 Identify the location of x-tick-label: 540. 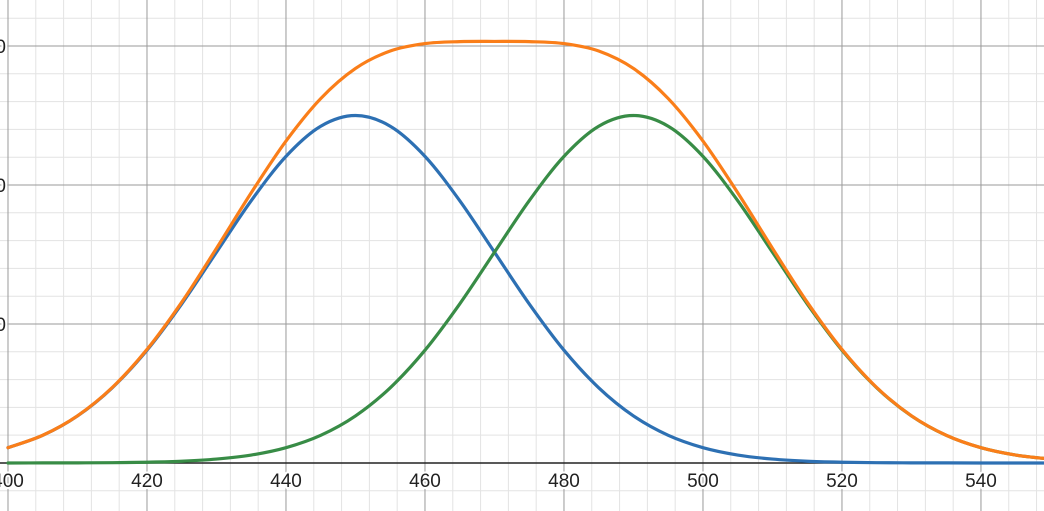
(981, 481).